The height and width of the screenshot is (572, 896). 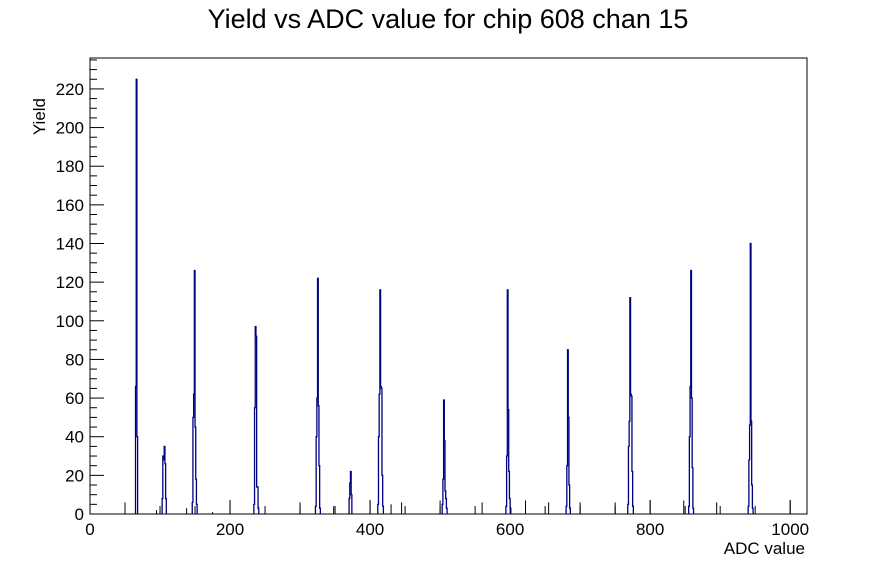 I want to click on x-axis-ticks: 0 200 400 600 800 1000, so click(x=447, y=519).